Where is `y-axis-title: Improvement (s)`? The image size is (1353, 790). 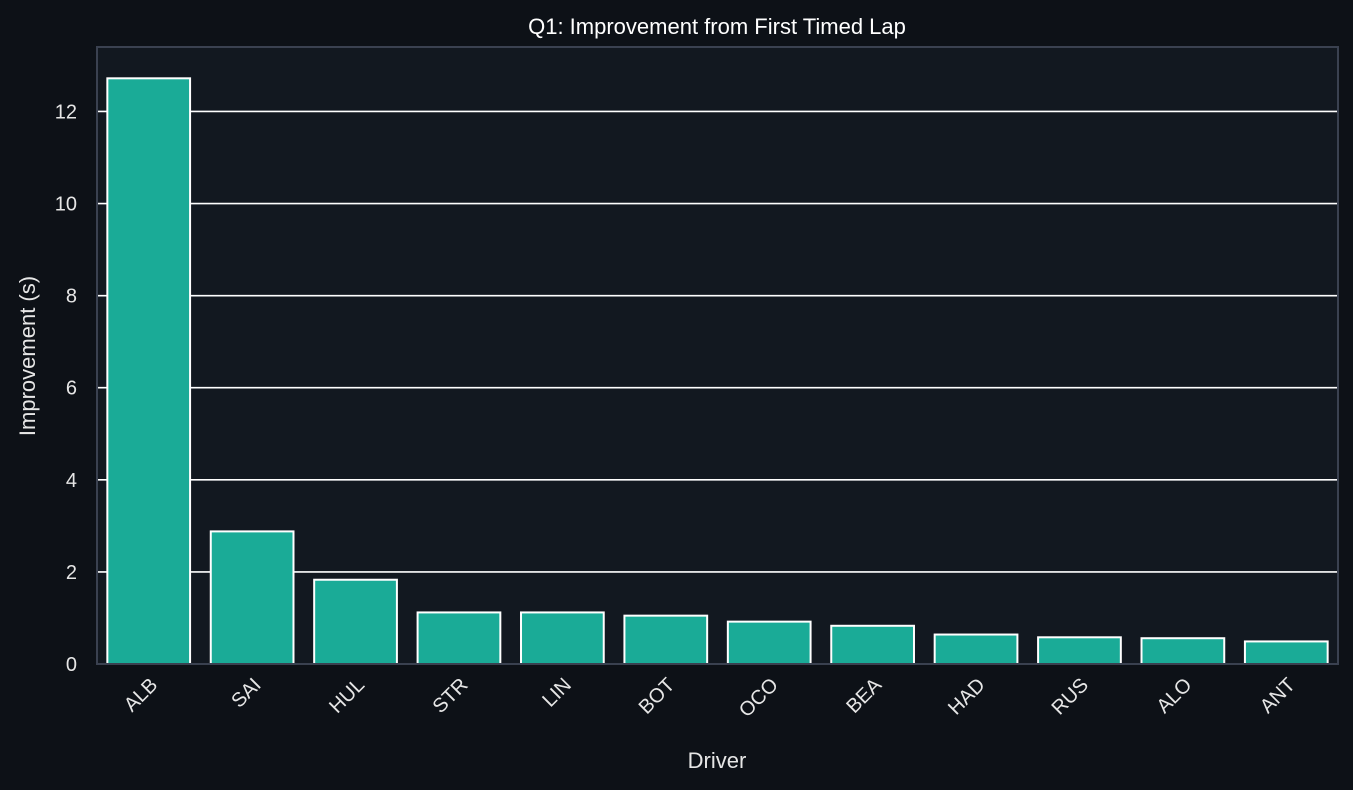 y-axis-title: Improvement (s) is located at coordinates (27, 356).